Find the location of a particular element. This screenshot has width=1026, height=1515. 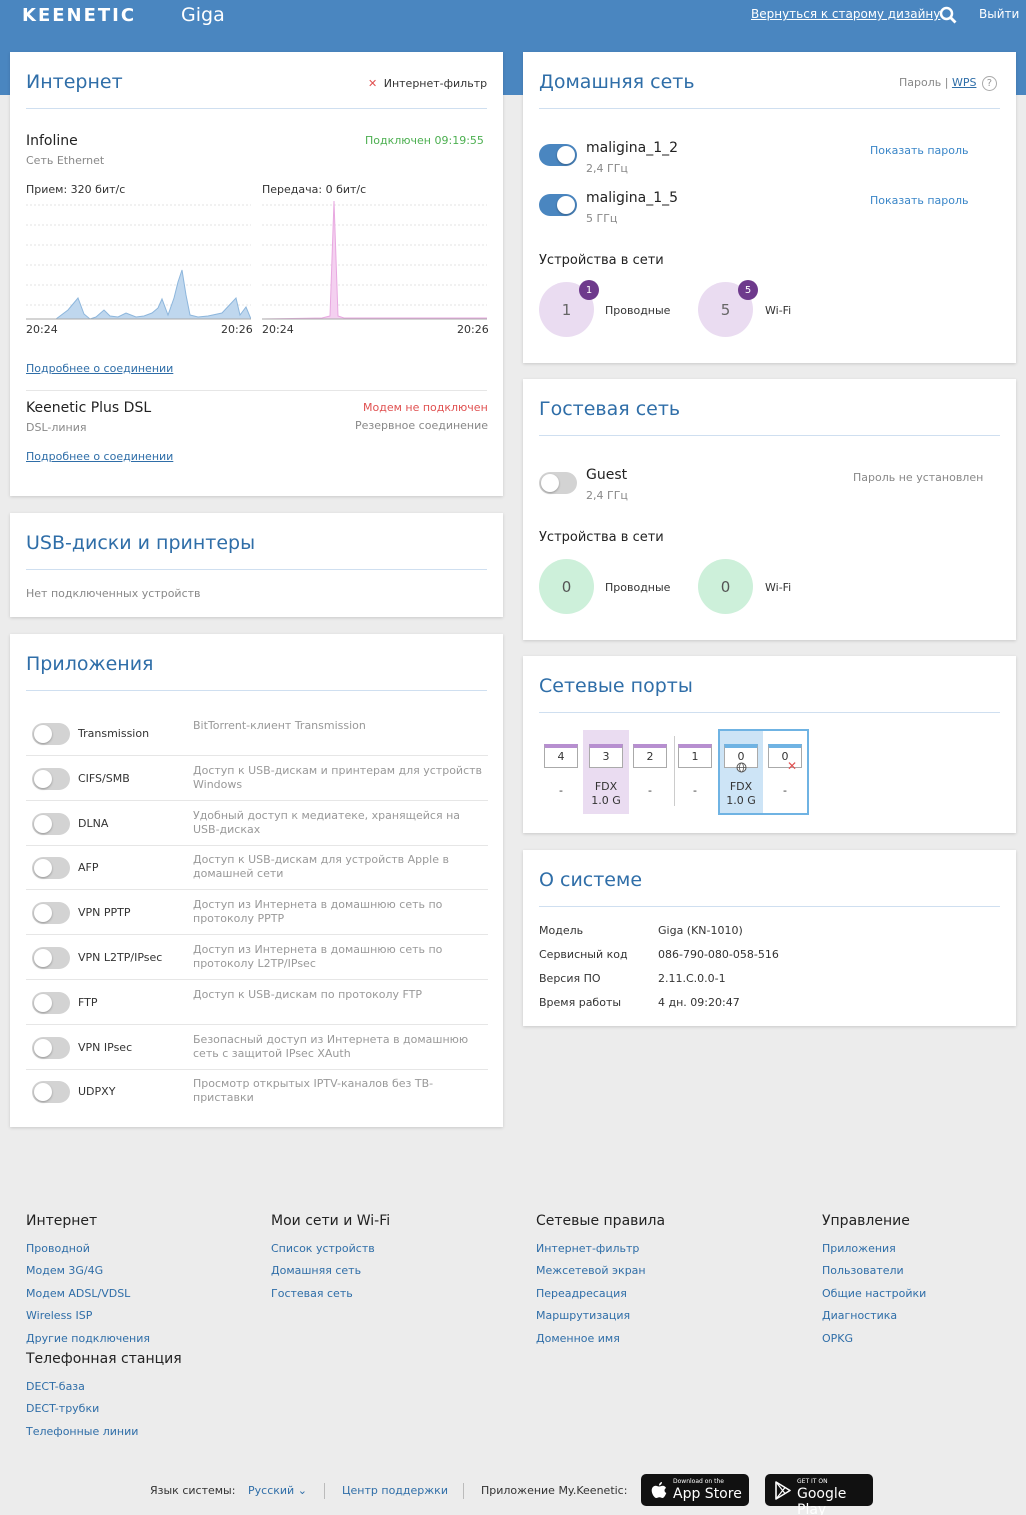

wan-port-0-backup: 0 ✕ - is located at coordinates (785, 769).